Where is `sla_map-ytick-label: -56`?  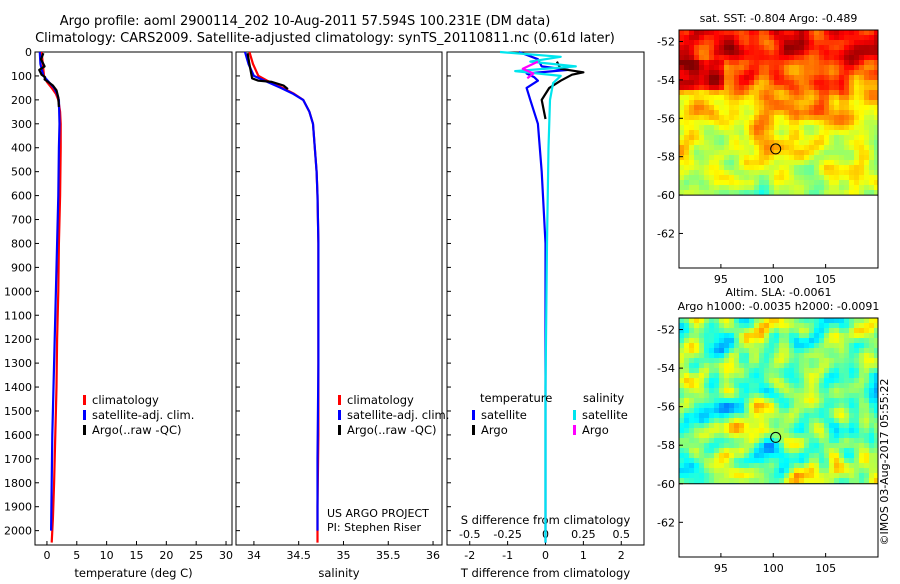 sla_map-ytick-label: -56 is located at coordinates (666, 407).